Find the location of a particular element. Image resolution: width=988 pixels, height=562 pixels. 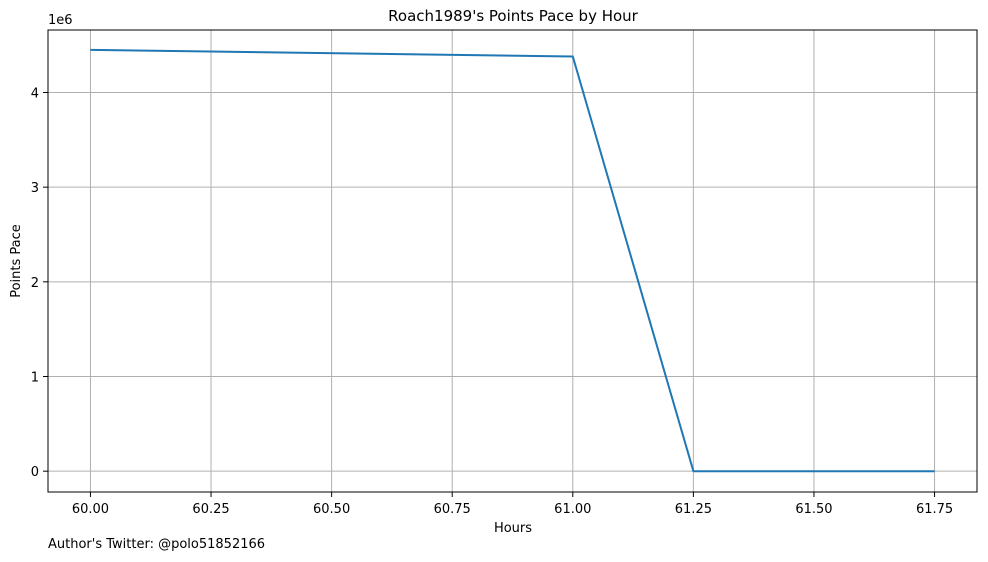

x-tick-label: 60.75 is located at coordinates (452, 509).